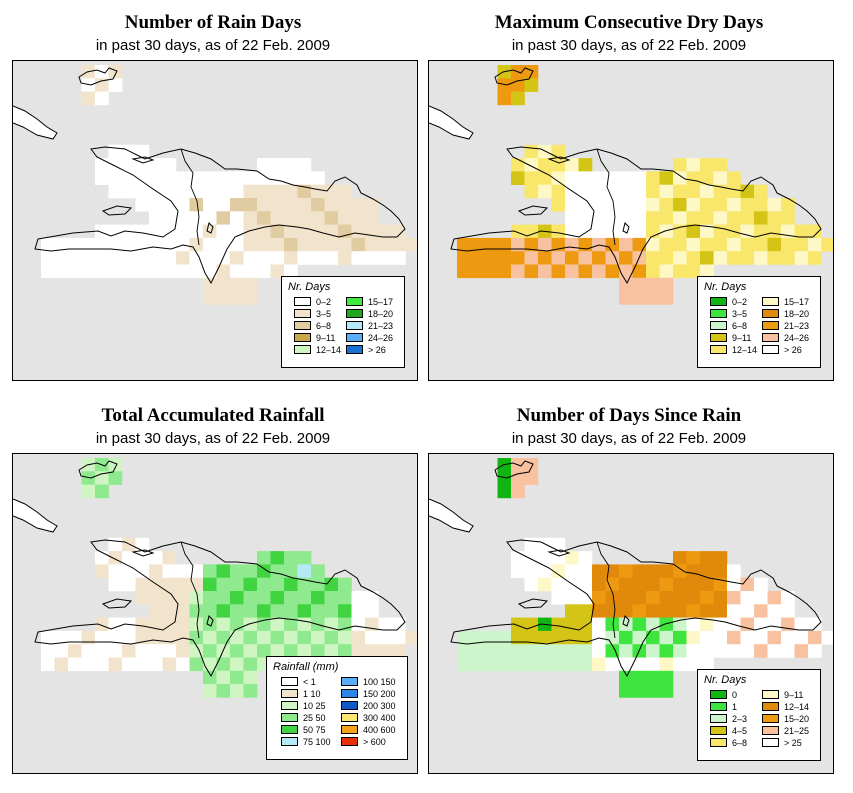 This screenshot has height=793, width=853. I want to click on panel-subtitle: in past 30 days, as of 22 Feb. 2009, so click(629, 438).